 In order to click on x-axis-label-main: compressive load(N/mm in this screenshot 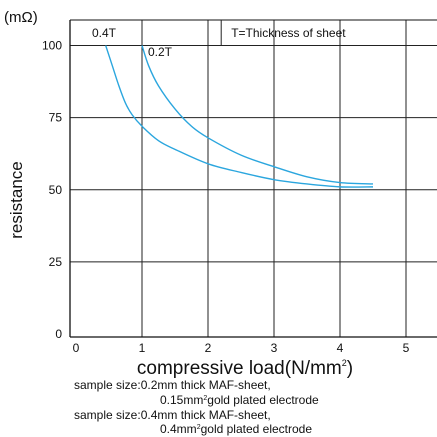, I will do `click(239, 368)`.